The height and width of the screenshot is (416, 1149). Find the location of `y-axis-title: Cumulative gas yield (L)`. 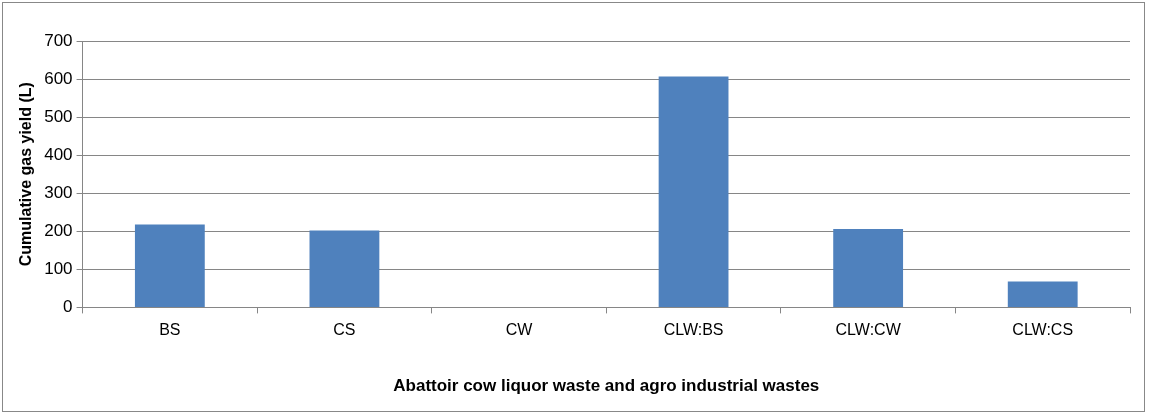

y-axis-title: Cumulative gas yield (L) is located at coordinates (26, 174).